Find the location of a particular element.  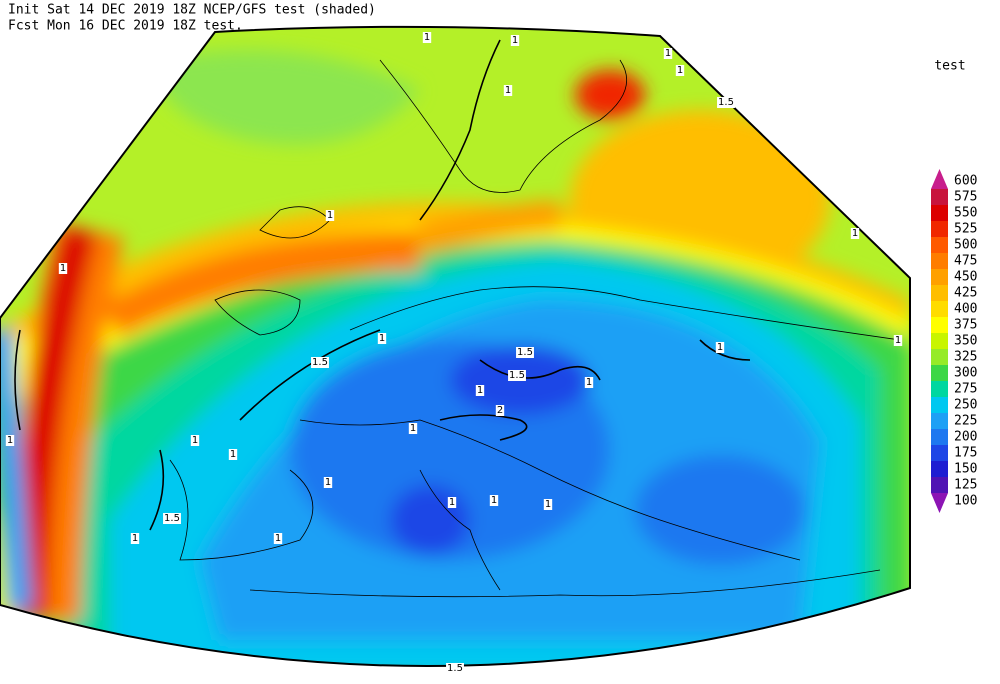

contour-label: 2 is located at coordinates (500, 410).